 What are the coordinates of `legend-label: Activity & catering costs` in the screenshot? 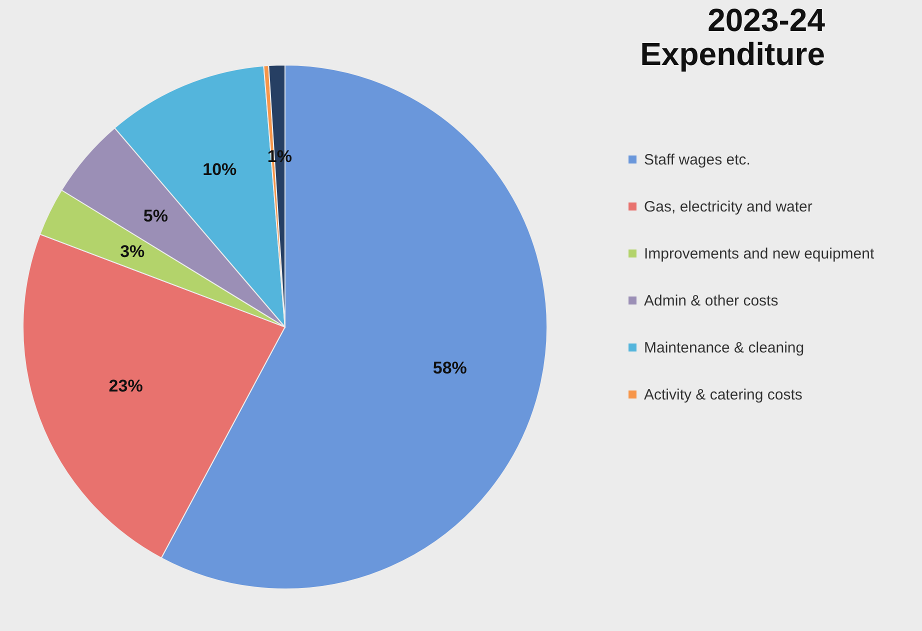 It's located at (723, 395).